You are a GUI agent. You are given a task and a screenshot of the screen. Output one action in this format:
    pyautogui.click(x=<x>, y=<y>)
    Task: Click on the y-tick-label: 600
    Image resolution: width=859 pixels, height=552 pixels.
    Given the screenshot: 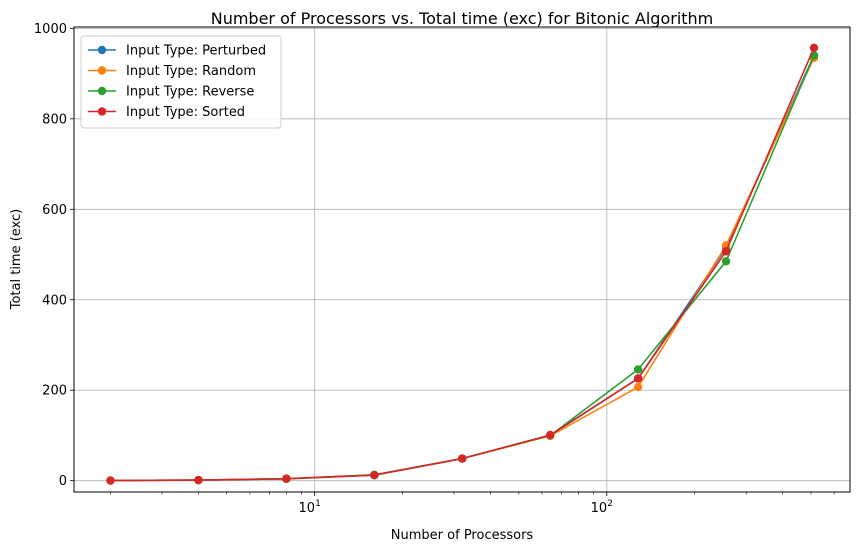 What is the action you would take?
    pyautogui.click(x=54, y=210)
    